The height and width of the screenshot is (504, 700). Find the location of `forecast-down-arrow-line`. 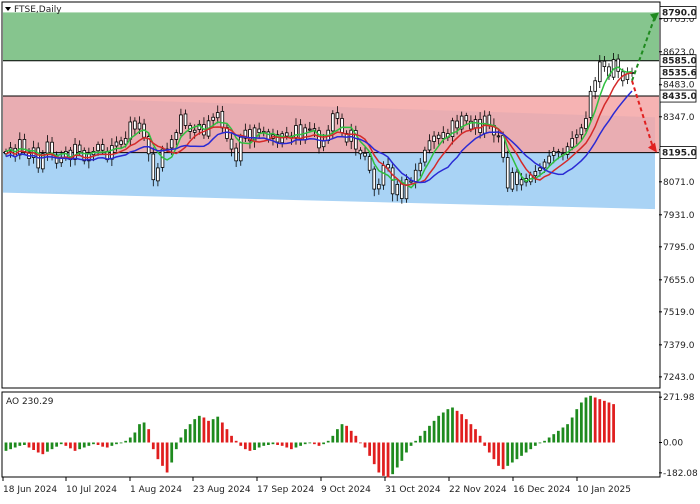

forecast-down-arrow-line is located at coordinates (642, 114).